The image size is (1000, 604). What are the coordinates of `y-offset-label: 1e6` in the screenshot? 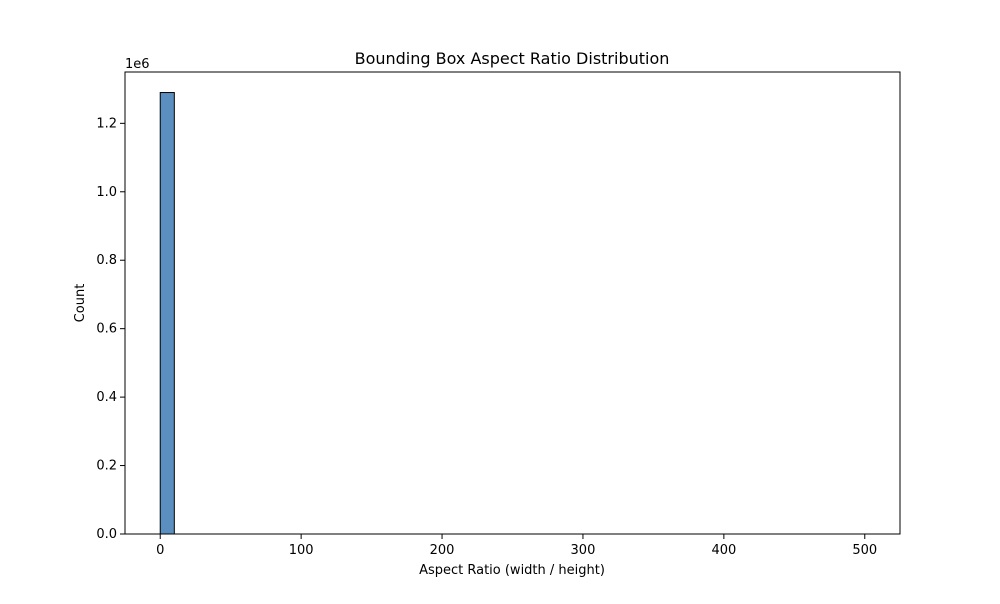 It's located at (137, 64).